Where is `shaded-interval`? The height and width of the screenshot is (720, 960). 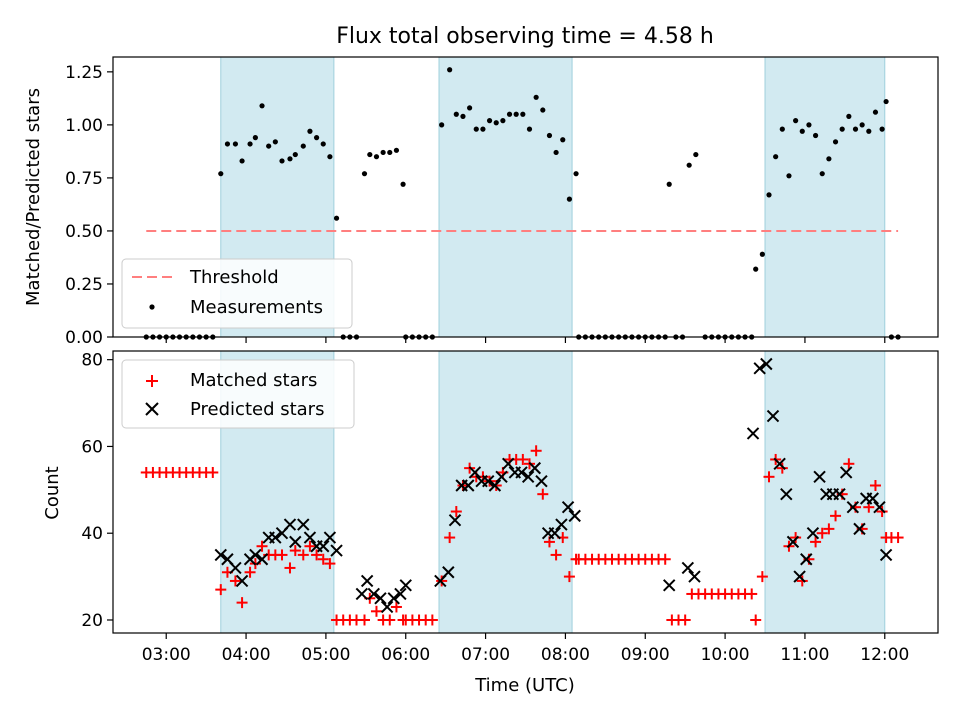 shaded-interval is located at coordinates (505, 492).